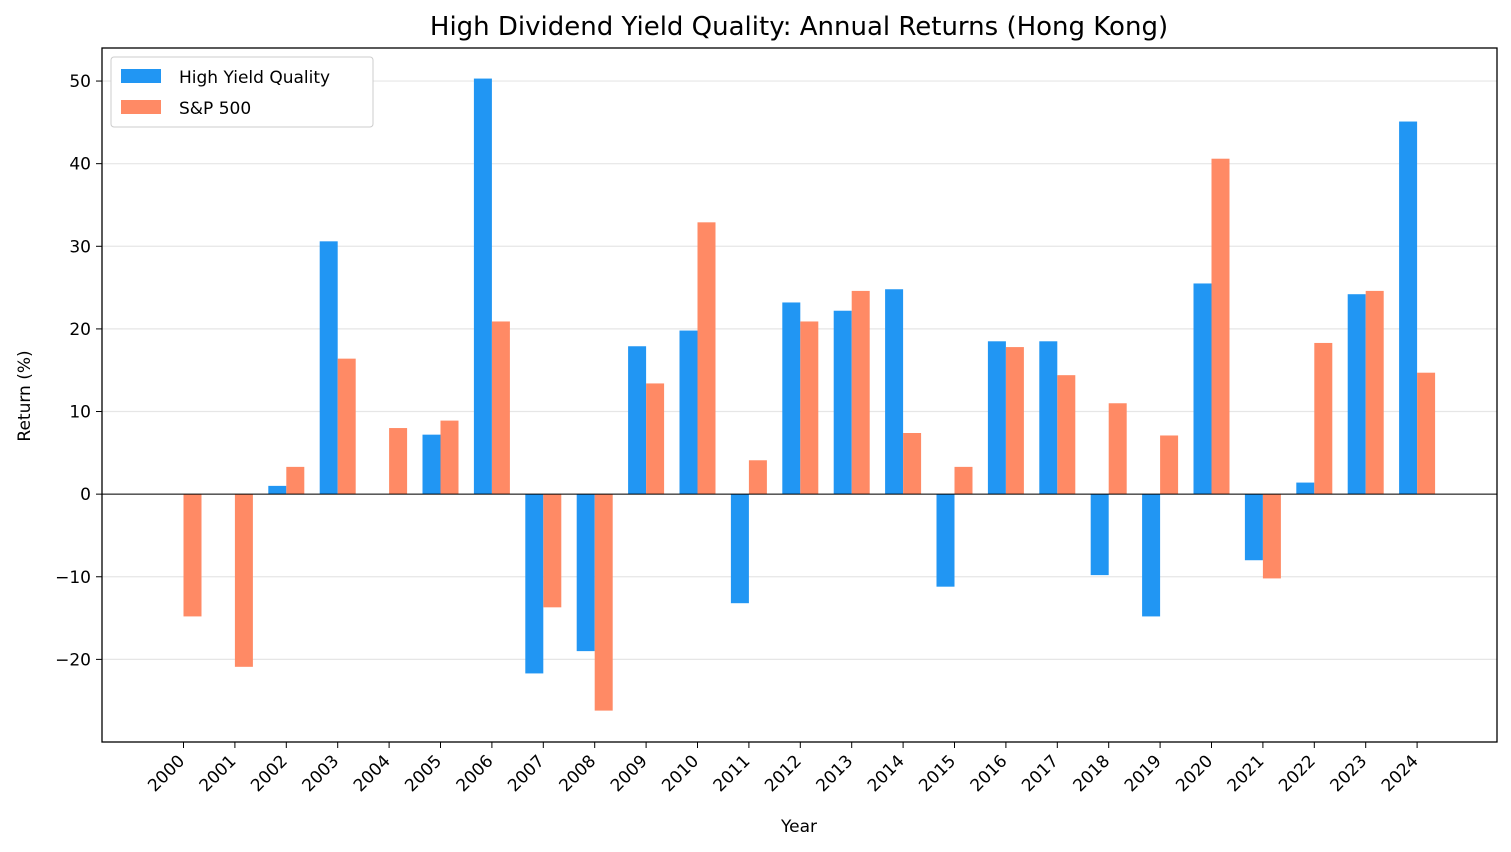  What do you see at coordinates (732, 773) in the screenshot?
I see `x-tick-label: 2011` at bounding box center [732, 773].